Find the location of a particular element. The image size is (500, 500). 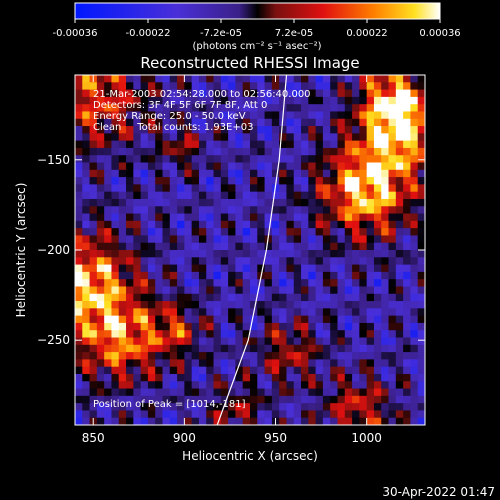

colorbar-tick-label: 0.00022 is located at coordinates (366, 33).